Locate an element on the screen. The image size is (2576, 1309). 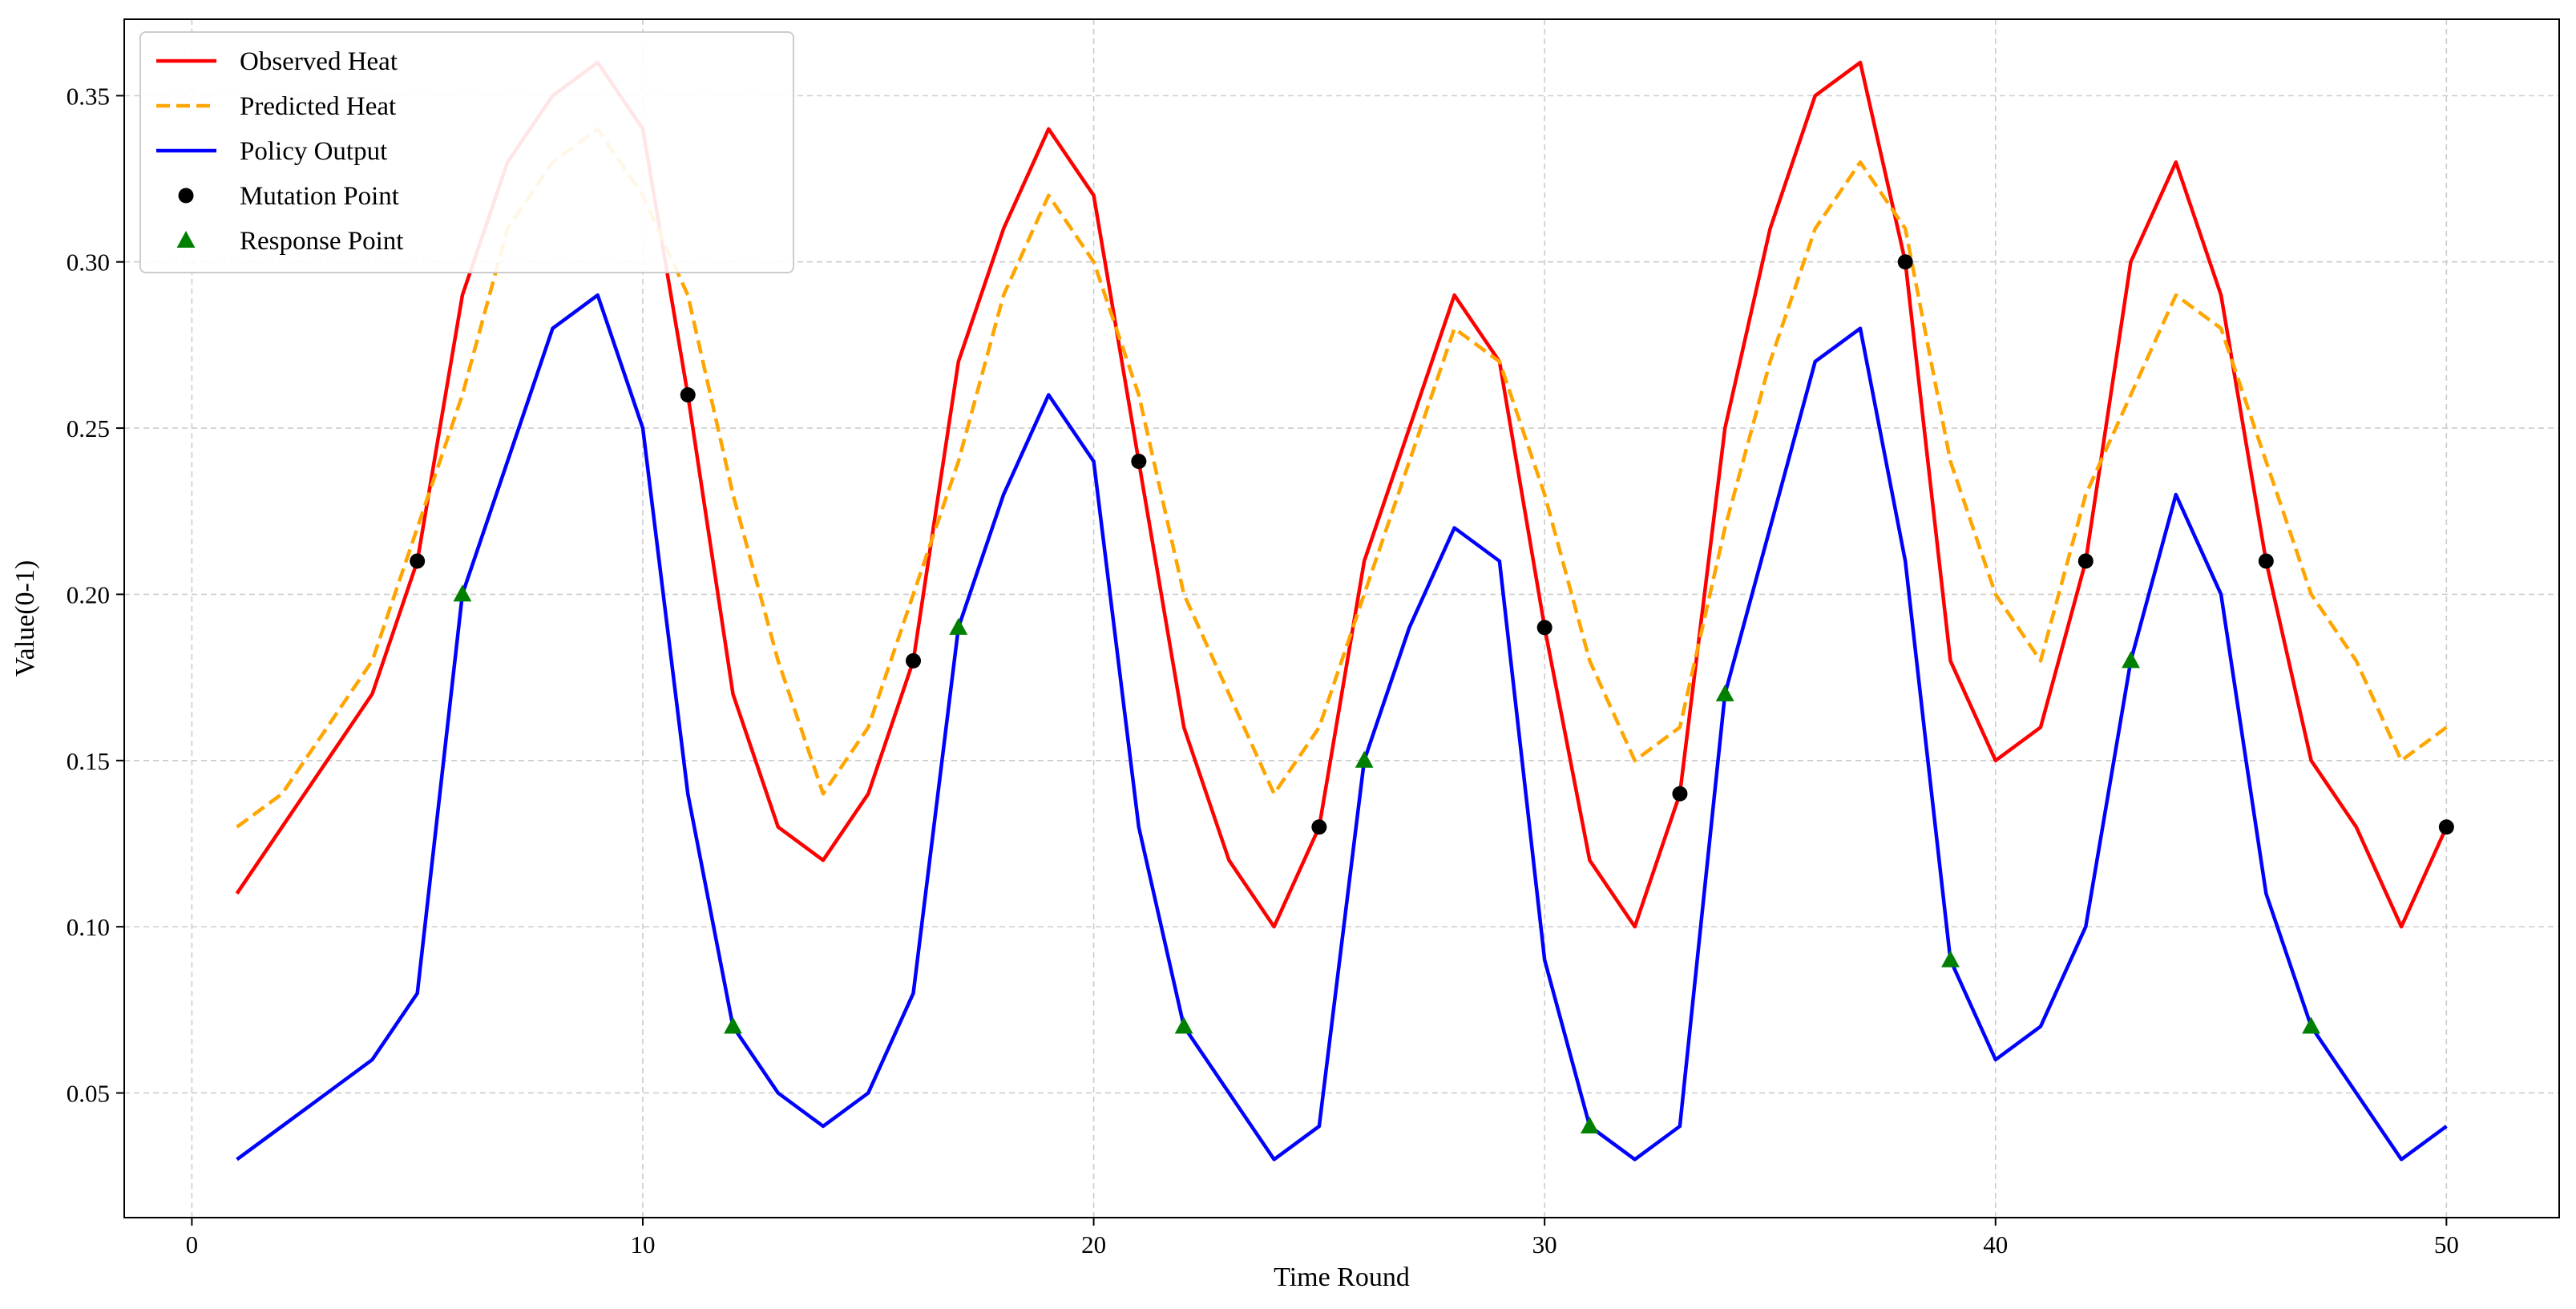
y-tick-label: 0.25 is located at coordinates (89, 428).